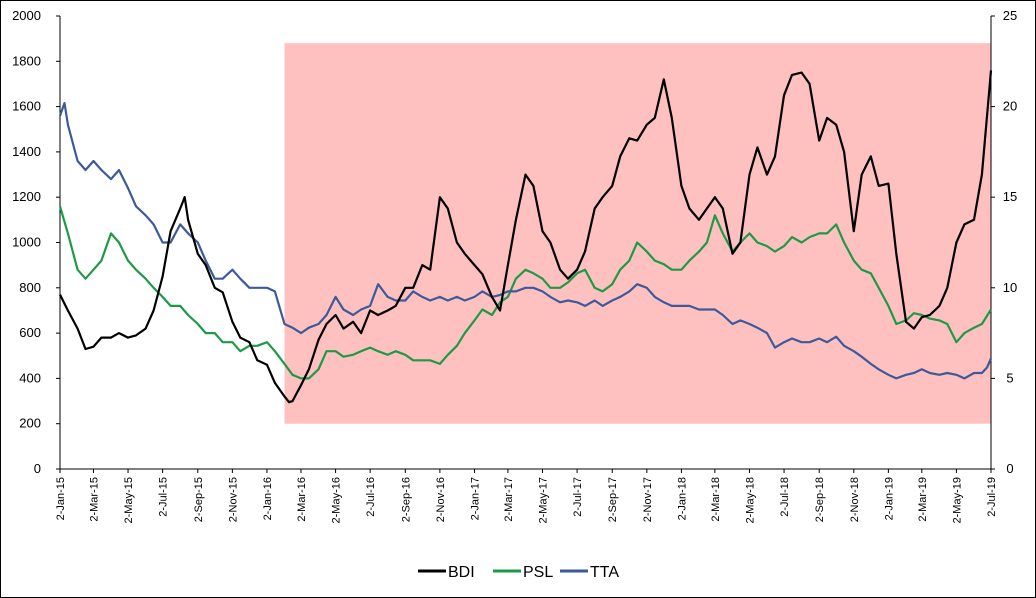 Image resolution: width=1036 pixels, height=598 pixels. I want to click on right-axis-tick-label: 0, so click(1009, 468).